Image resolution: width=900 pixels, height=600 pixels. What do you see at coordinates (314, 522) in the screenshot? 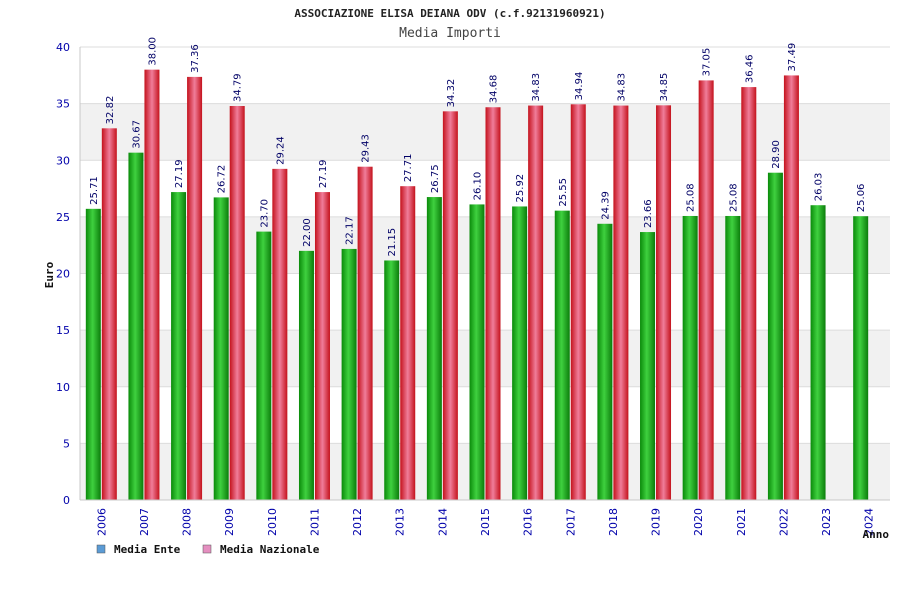
I see `x-tick-label: 2011` at bounding box center [314, 522].